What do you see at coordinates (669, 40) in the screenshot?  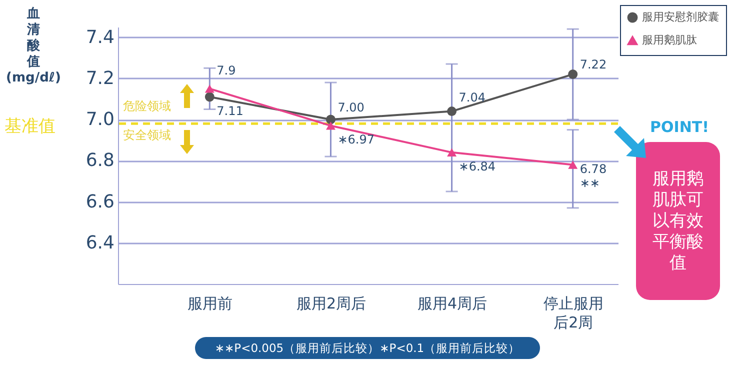 I see `legend-label: 服用鹅肌肽` at bounding box center [669, 40].